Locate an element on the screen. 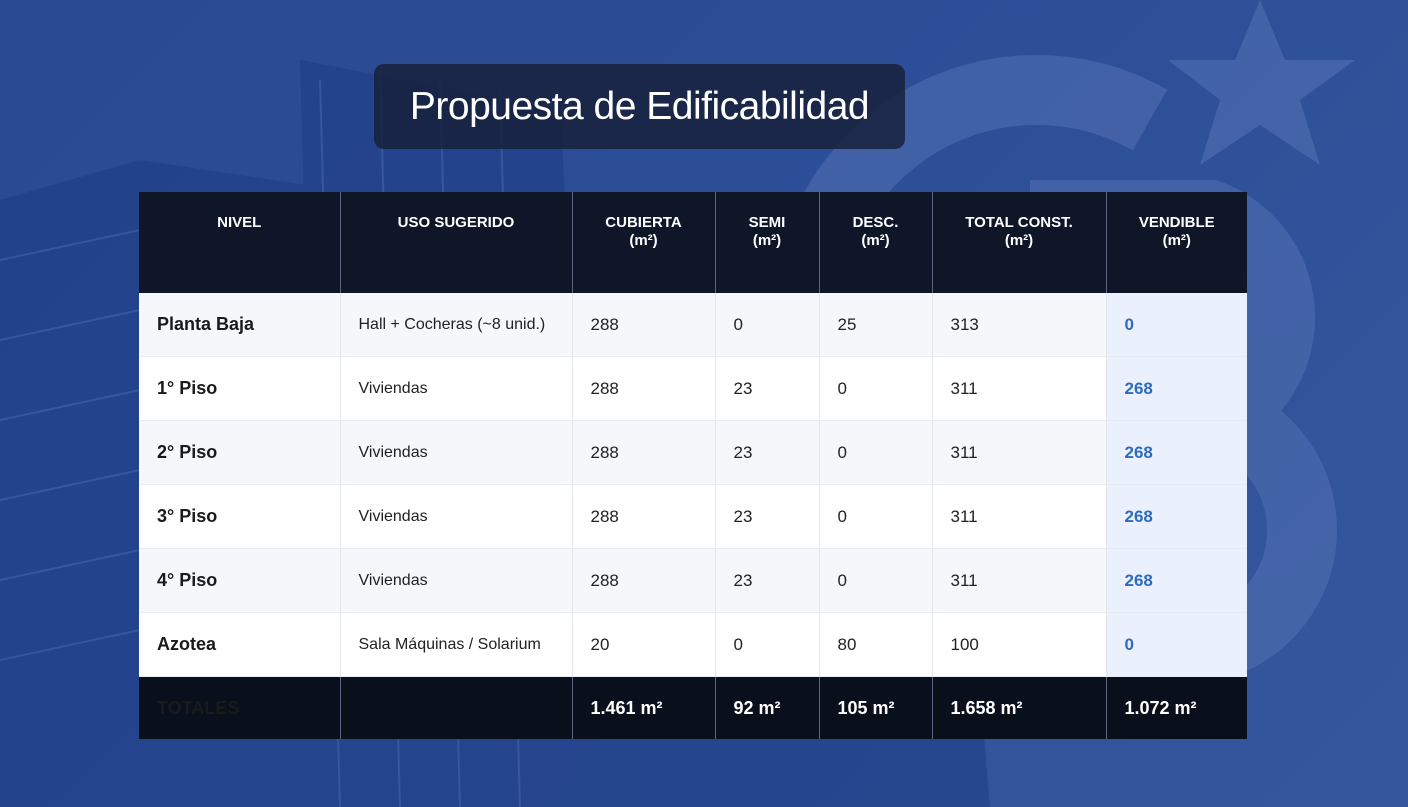  cell: 20 is located at coordinates (643, 644).